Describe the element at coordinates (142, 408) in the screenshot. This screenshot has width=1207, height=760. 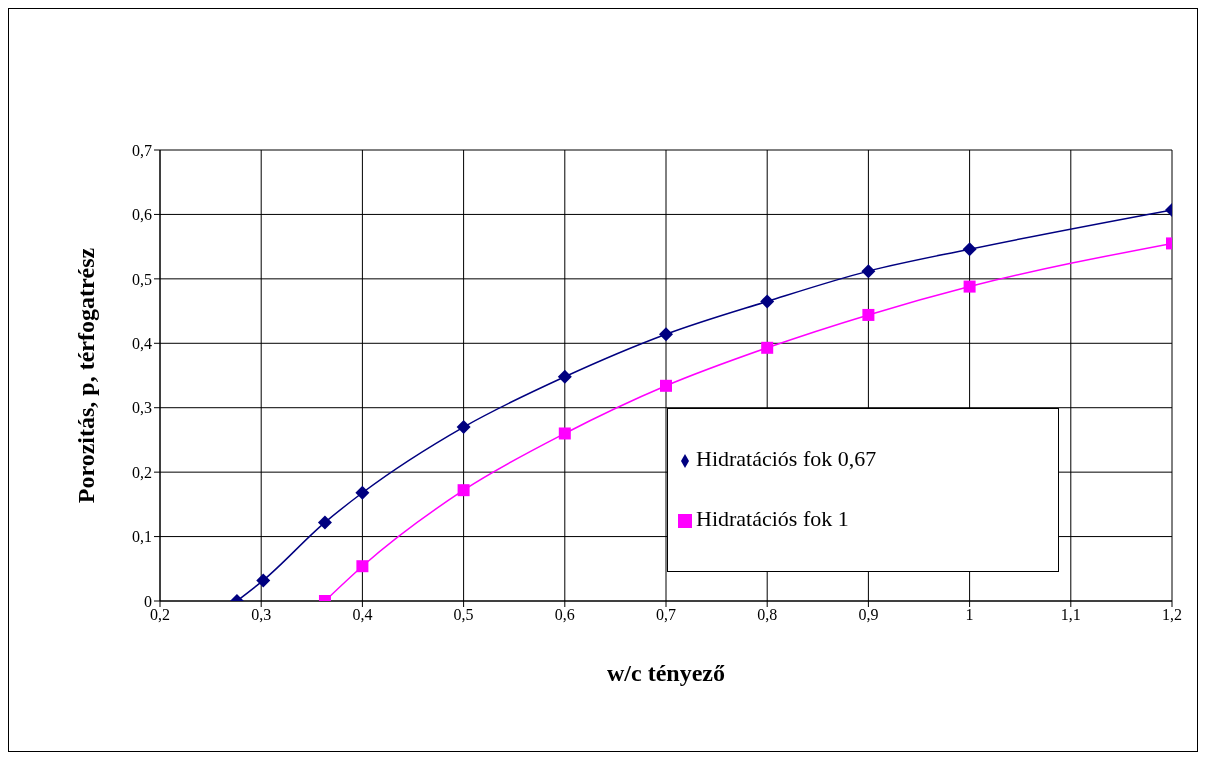
I see `y-tick-label: 0,3` at that location.